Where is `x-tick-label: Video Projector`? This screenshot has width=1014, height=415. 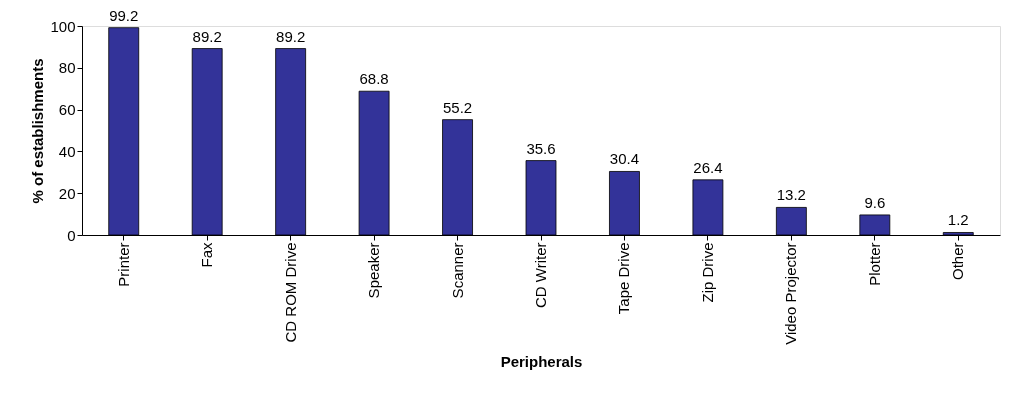 x-tick-label: Video Projector is located at coordinates (791, 293).